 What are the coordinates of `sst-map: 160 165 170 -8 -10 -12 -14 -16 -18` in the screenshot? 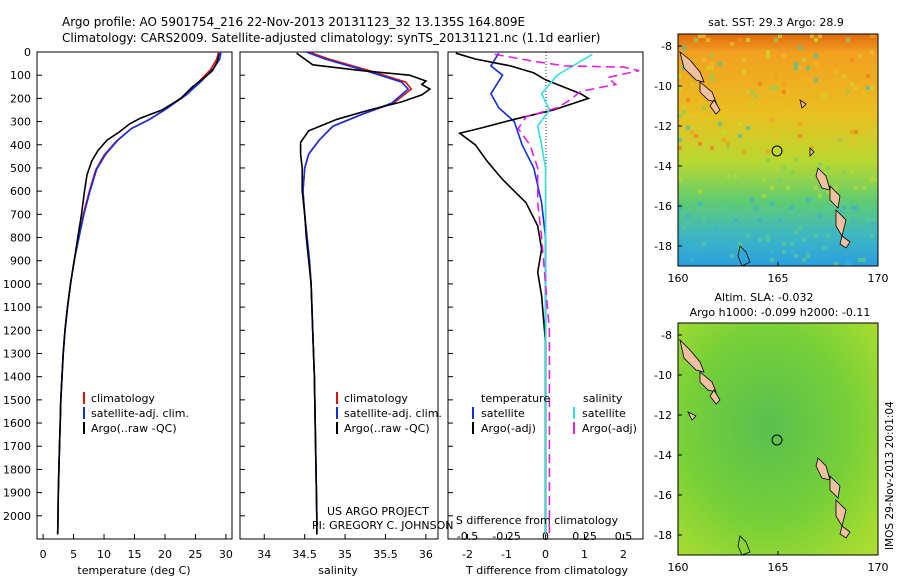 It's located at (771, 159).